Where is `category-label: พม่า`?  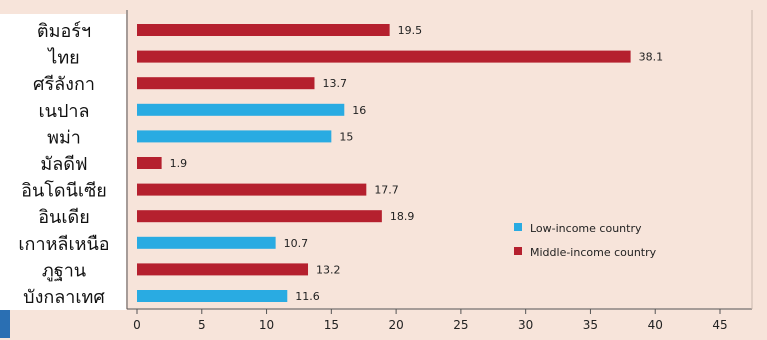 category-label: พม่า is located at coordinates (64, 137).